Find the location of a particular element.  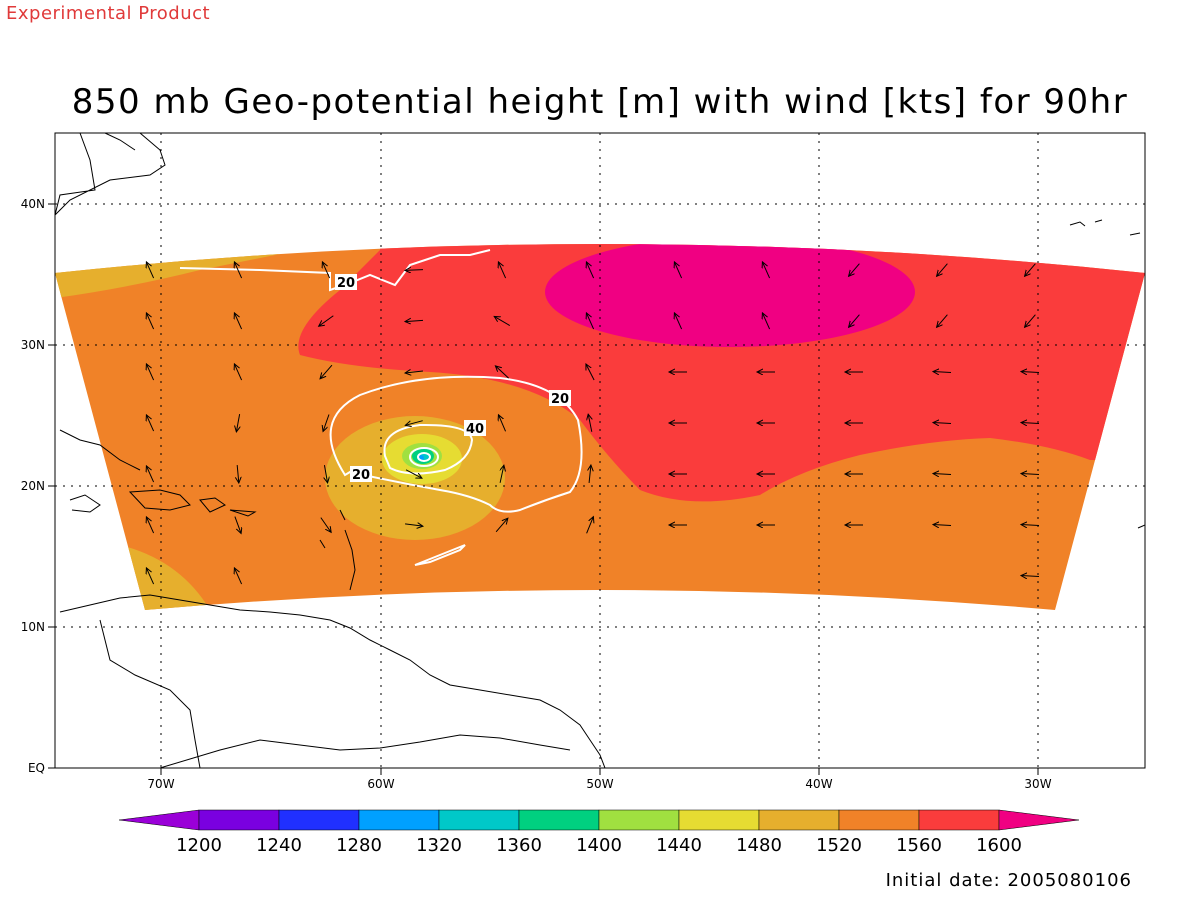

x-tick-70w: 70W is located at coordinates (160, 784).